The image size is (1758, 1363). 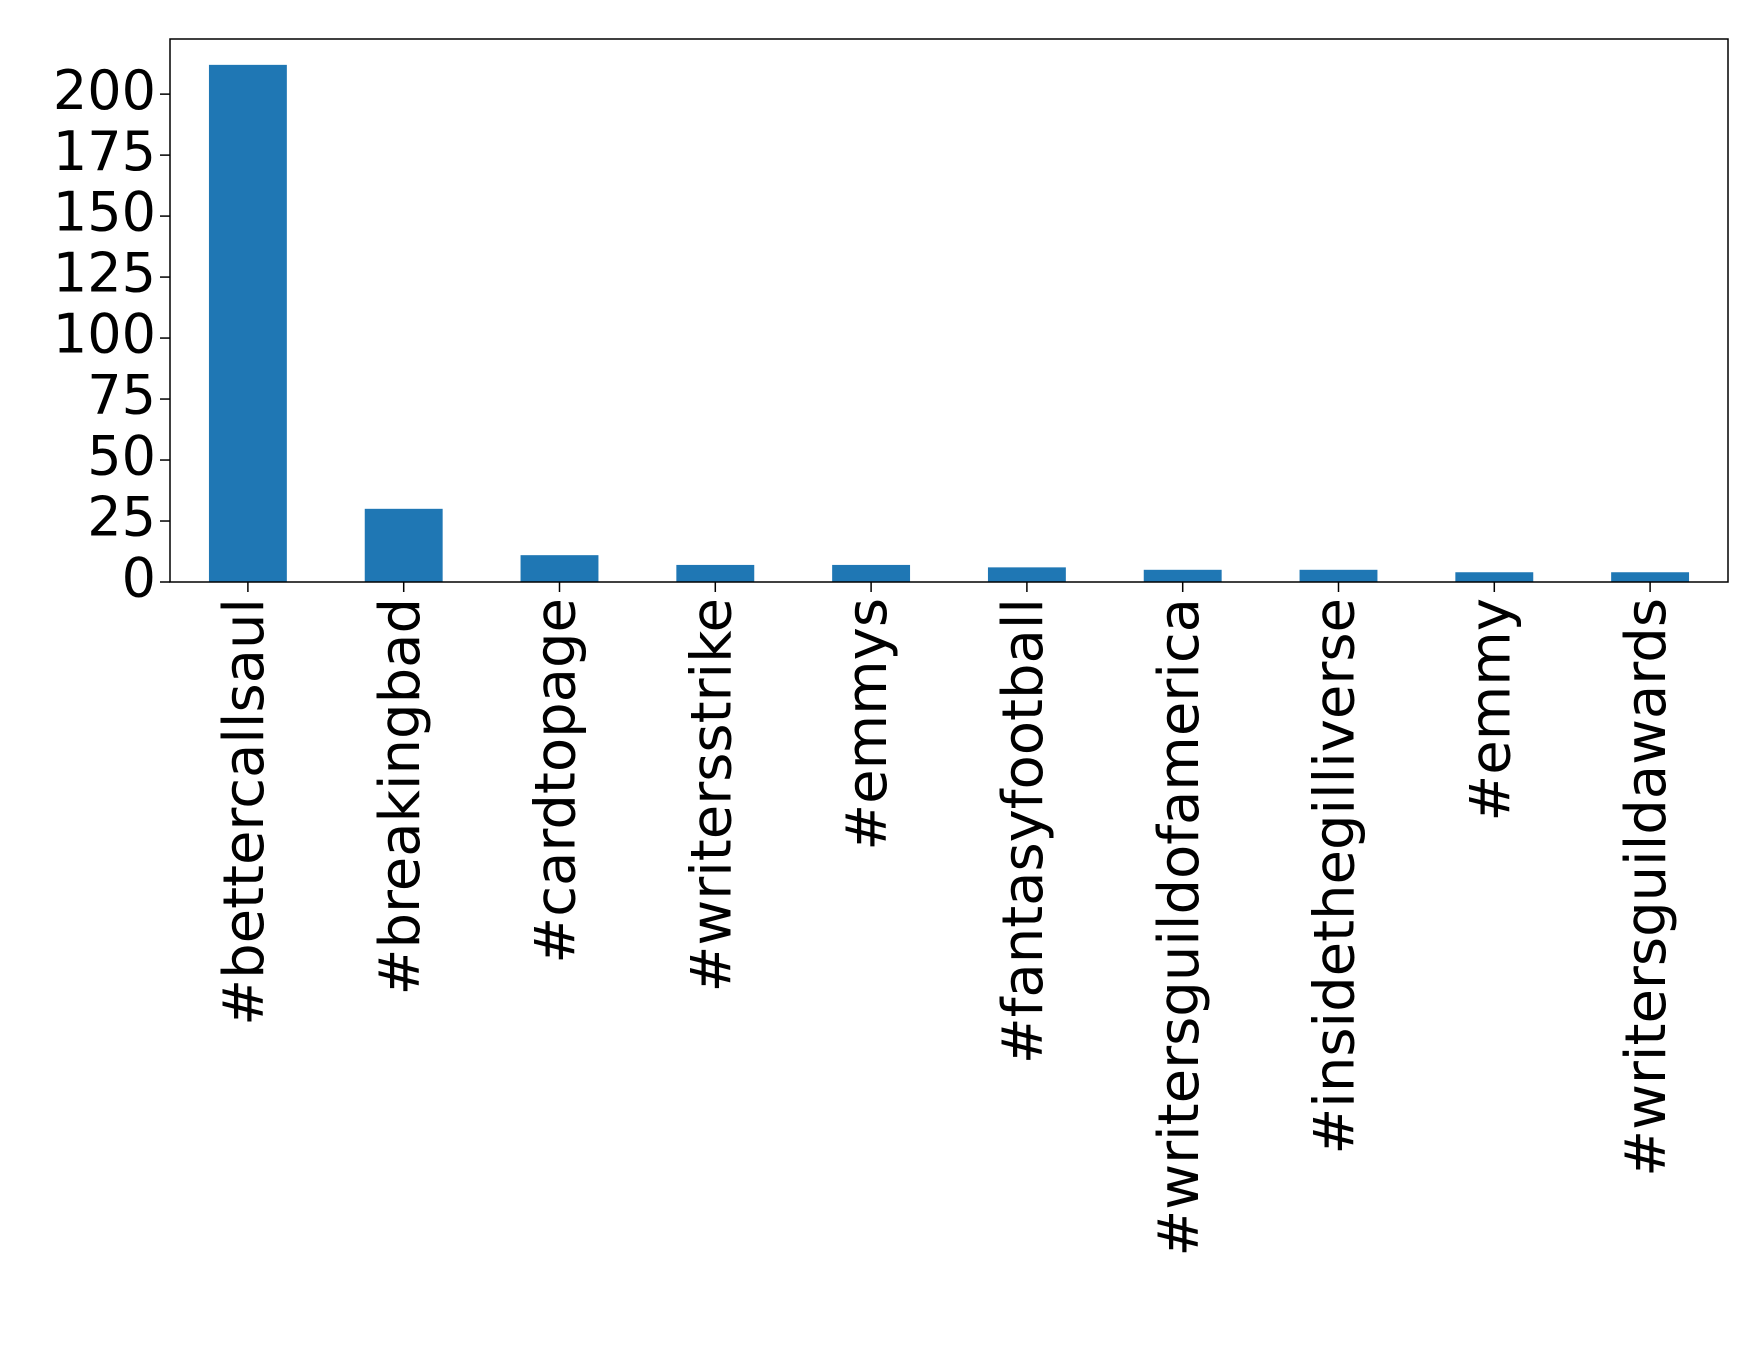 I want to click on x-tick-label: #fantasyfootball, so click(x=1023, y=831).